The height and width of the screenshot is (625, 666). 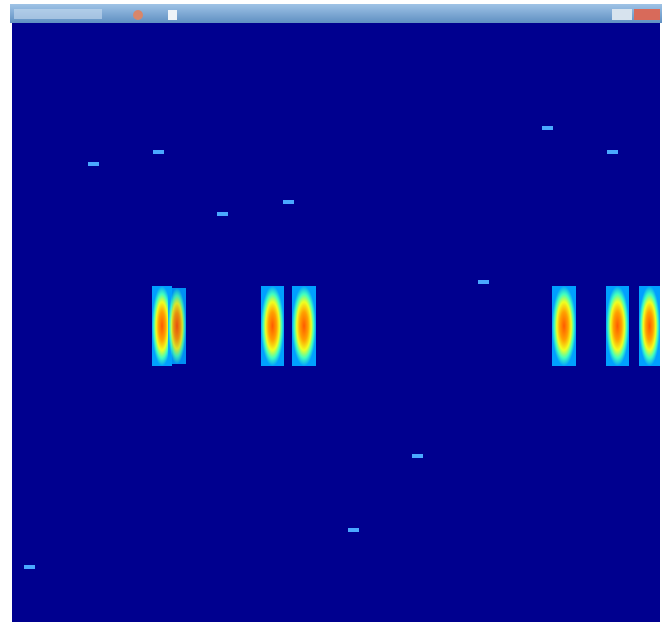 What do you see at coordinates (172, 15) in the screenshot?
I see `toolbar-icon` at bounding box center [172, 15].